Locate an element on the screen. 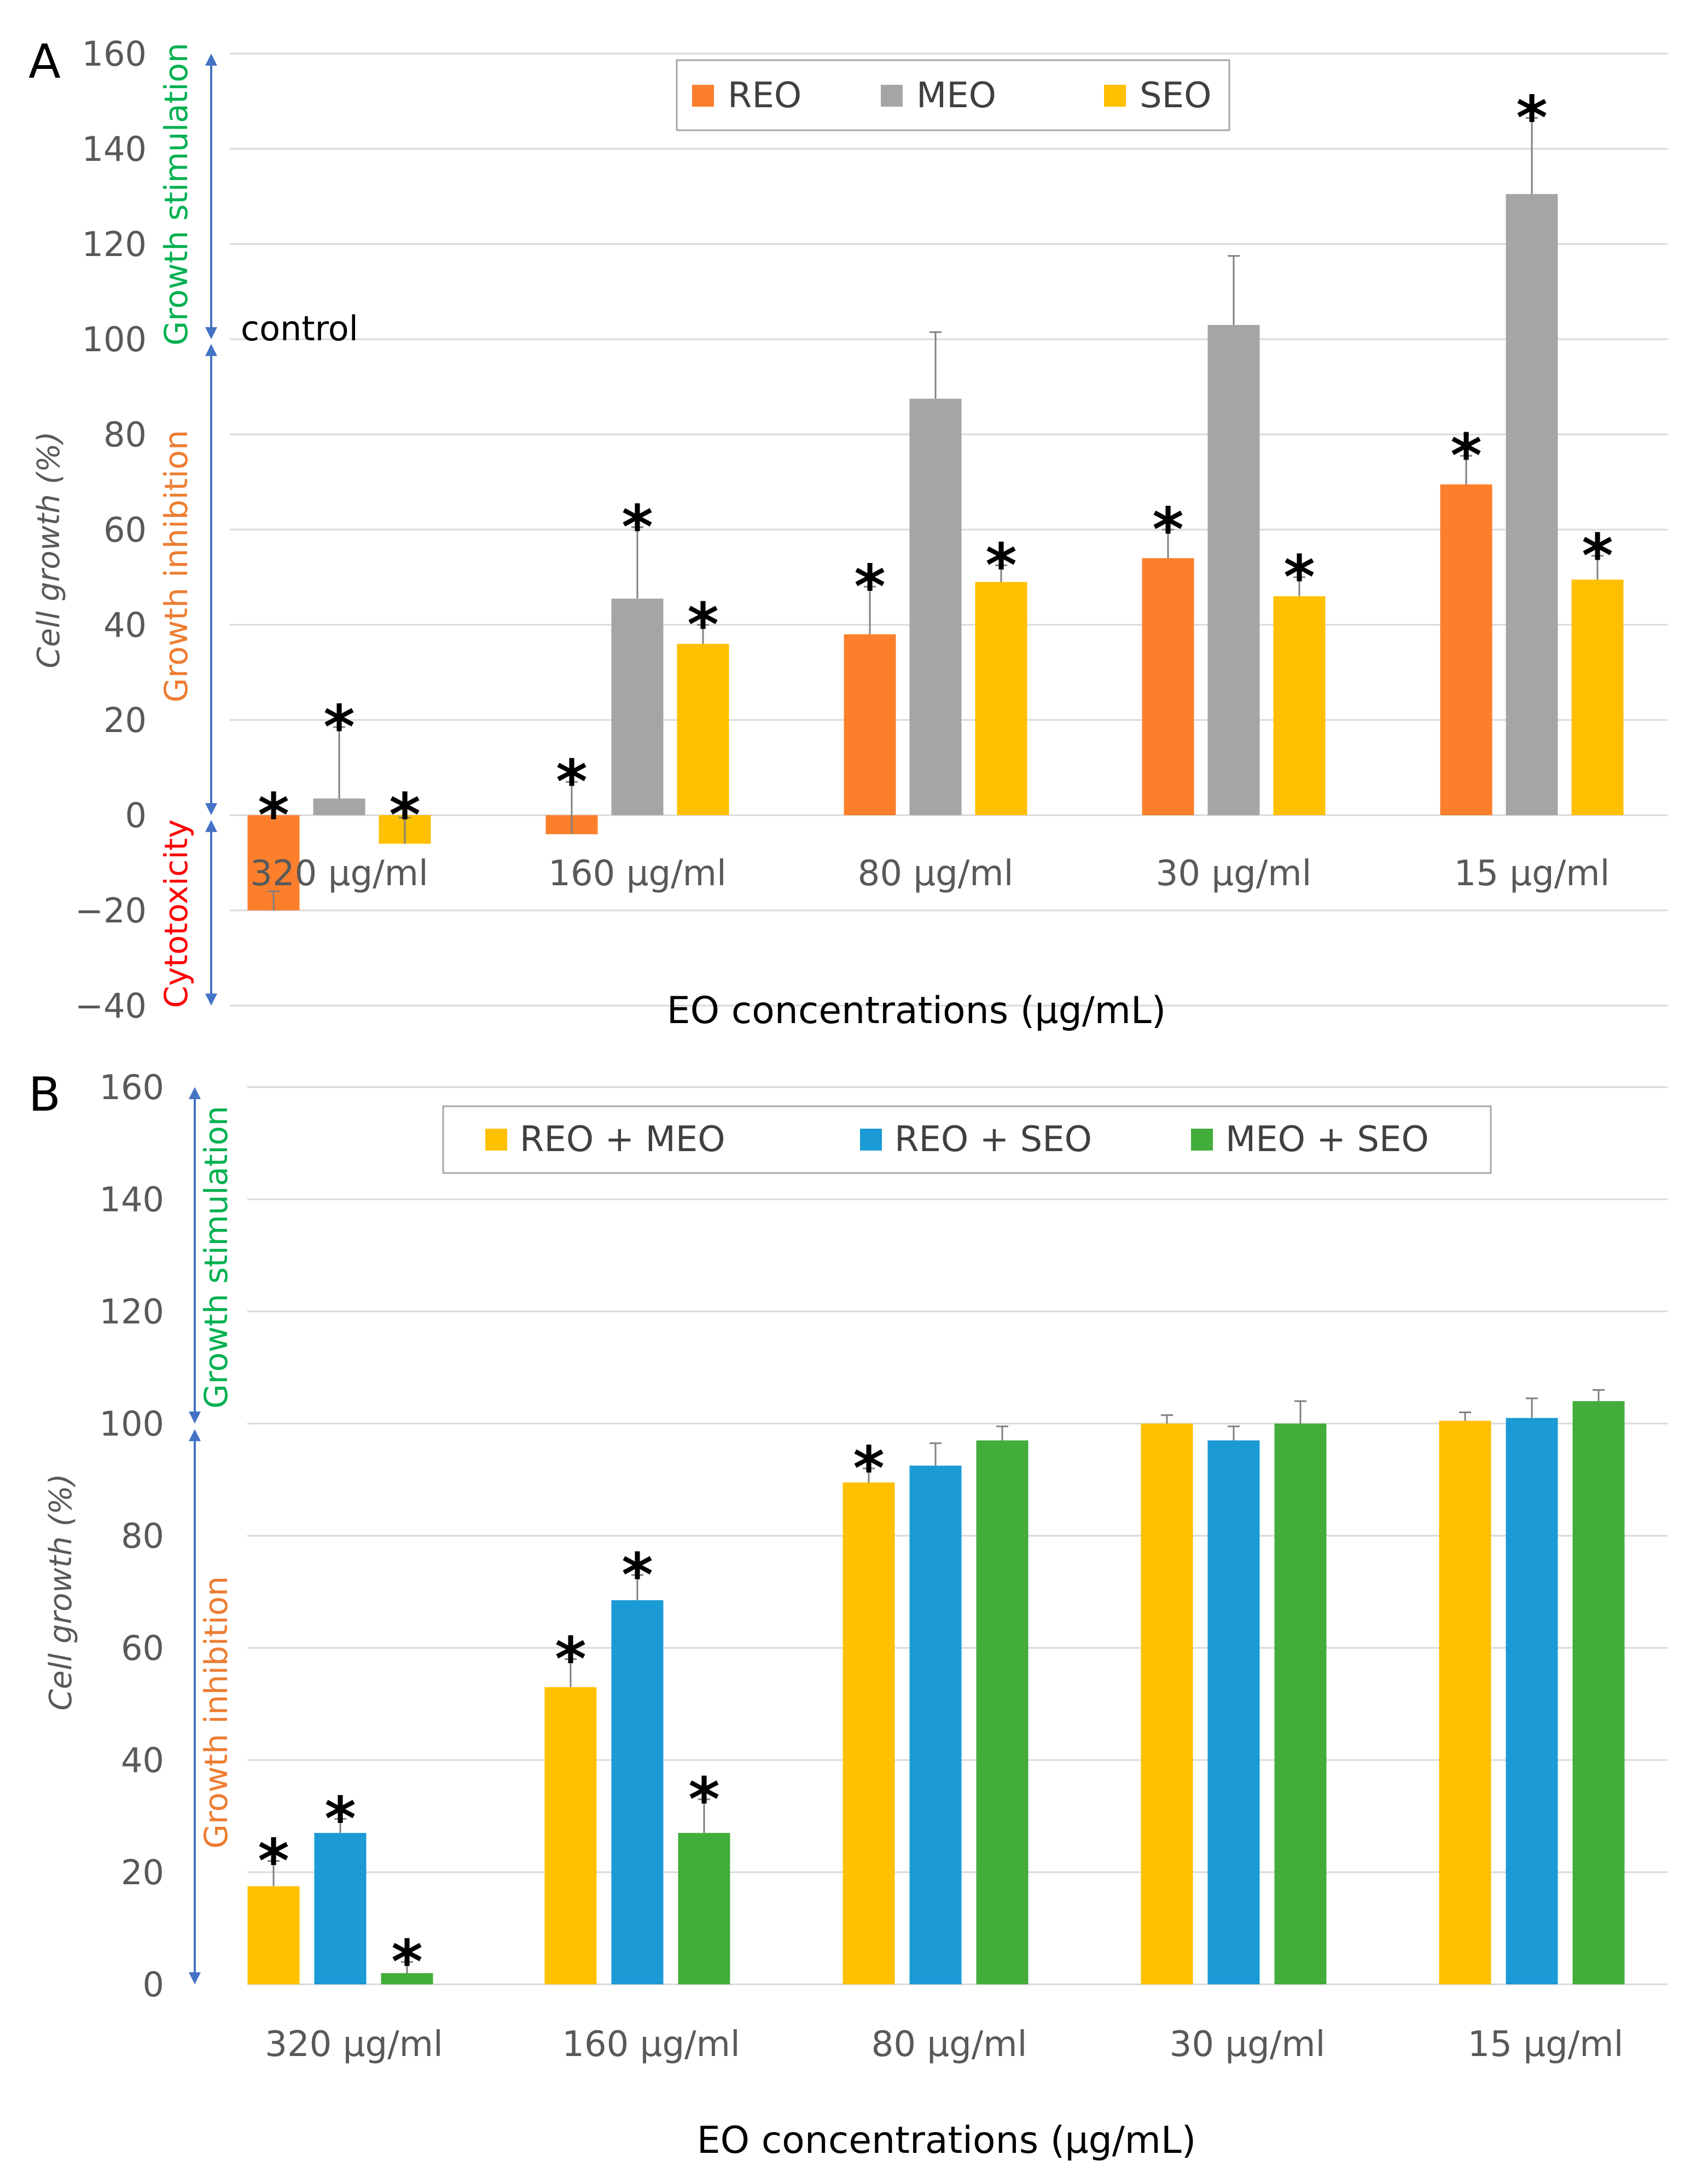 The image size is (1708, 2172). panel-a-band-growth-inhibition: Growth inhibition is located at coordinates (176, 566).